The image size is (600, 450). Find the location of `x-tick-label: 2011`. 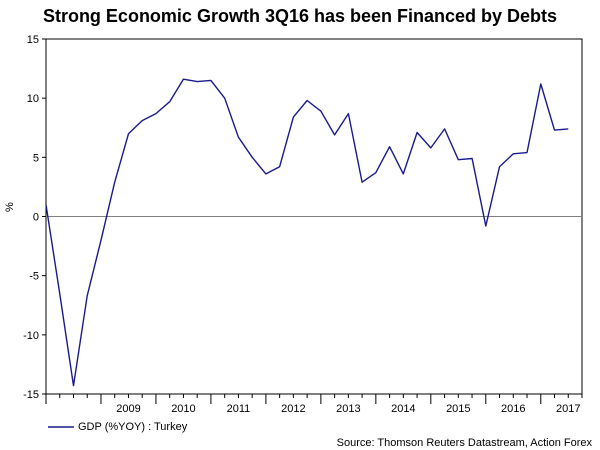

x-tick-label: 2011 is located at coordinates (239, 409).